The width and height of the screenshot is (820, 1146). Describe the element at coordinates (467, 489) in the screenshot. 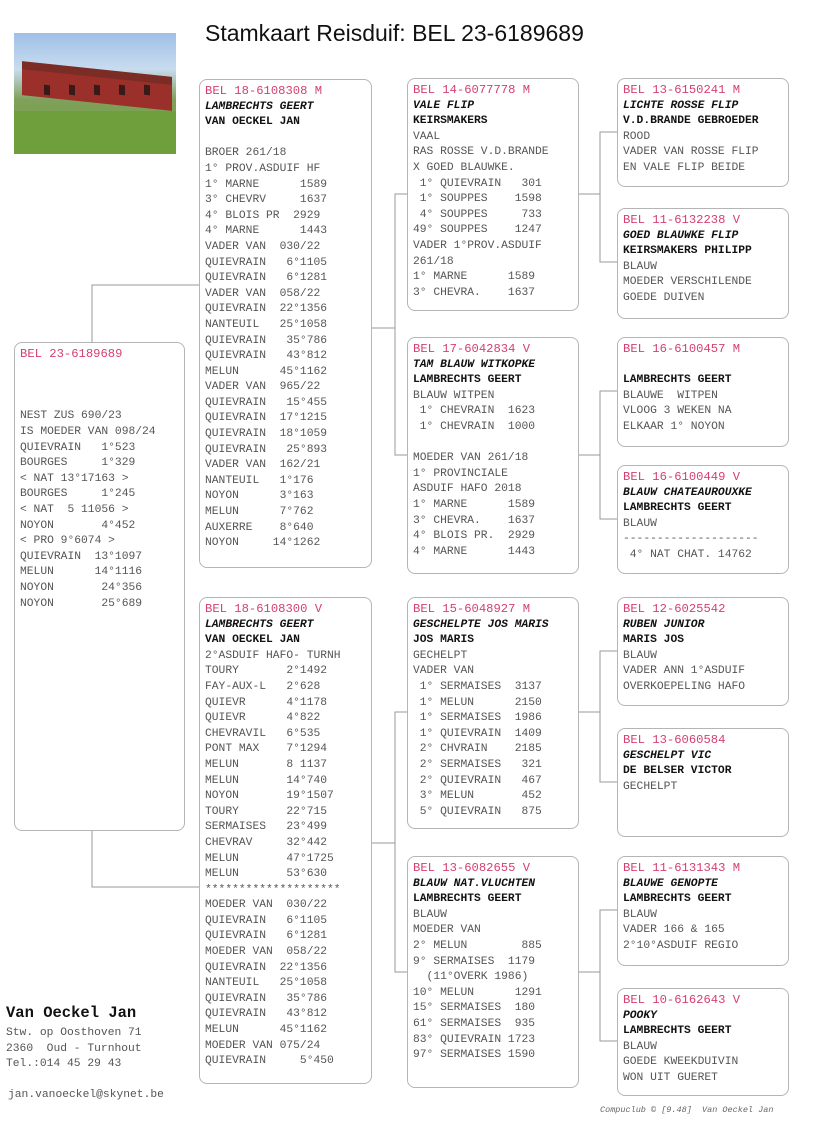

I see `result-line: ASDUIF HAFO 2018` at that location.